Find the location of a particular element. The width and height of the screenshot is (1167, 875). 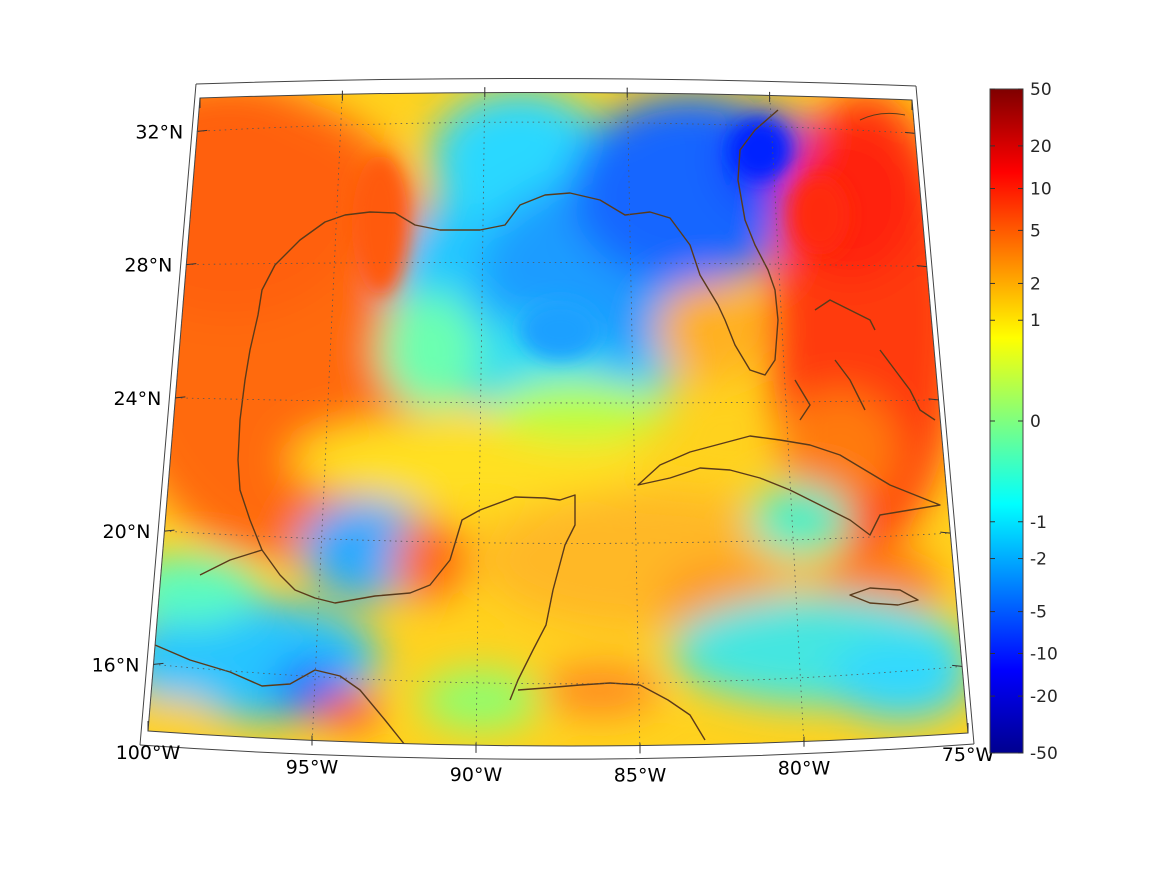

colorbar-label: -20 is located at coordinates (1044, 697).